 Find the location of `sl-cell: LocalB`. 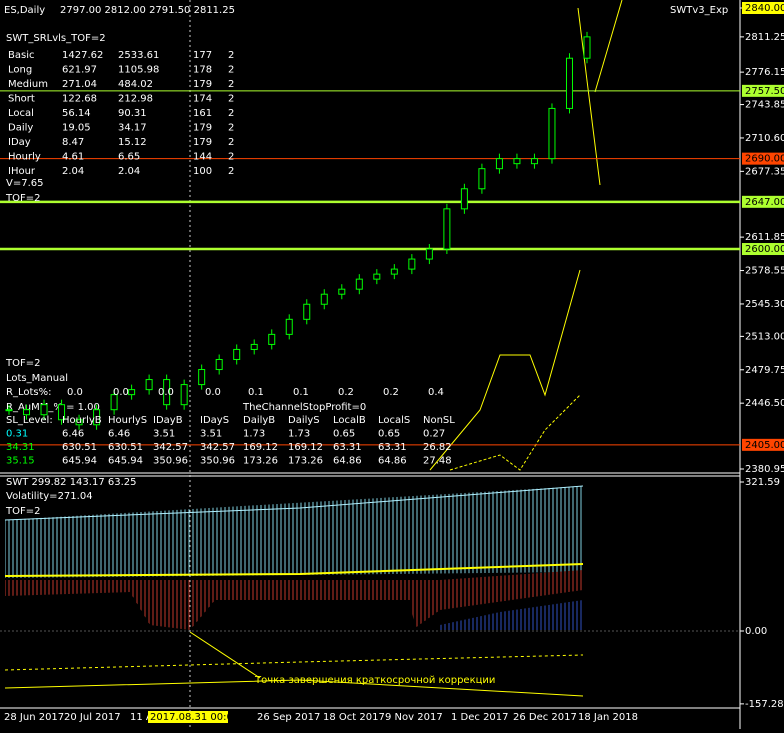

sl-cell: LocalB is located at coordinates (349, 420).